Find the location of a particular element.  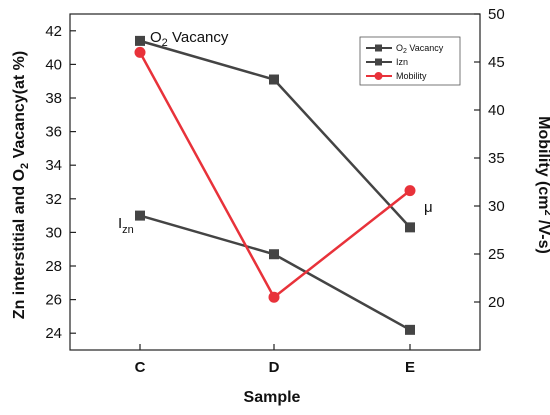

y-left-tick-label: 28 is located at coordinates (53, 266).